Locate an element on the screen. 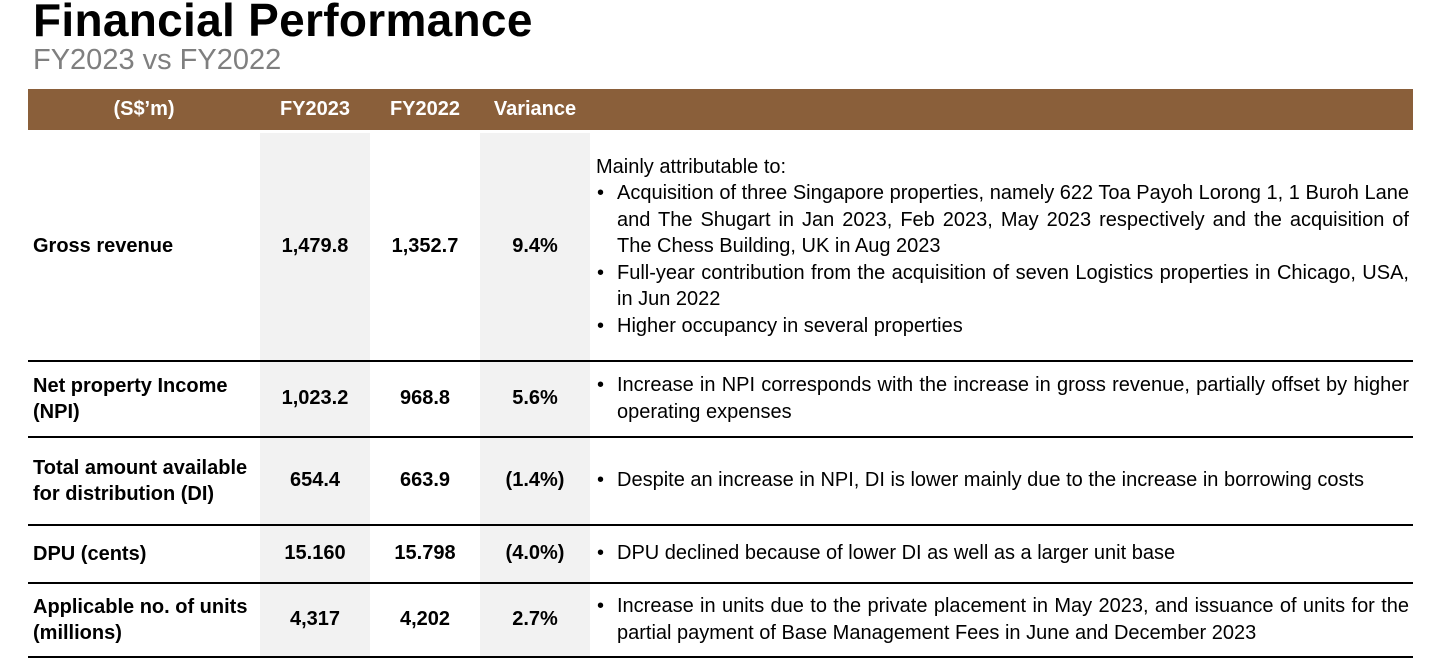  fy2023-value: 15.160 is located at coordinates (315, 553).